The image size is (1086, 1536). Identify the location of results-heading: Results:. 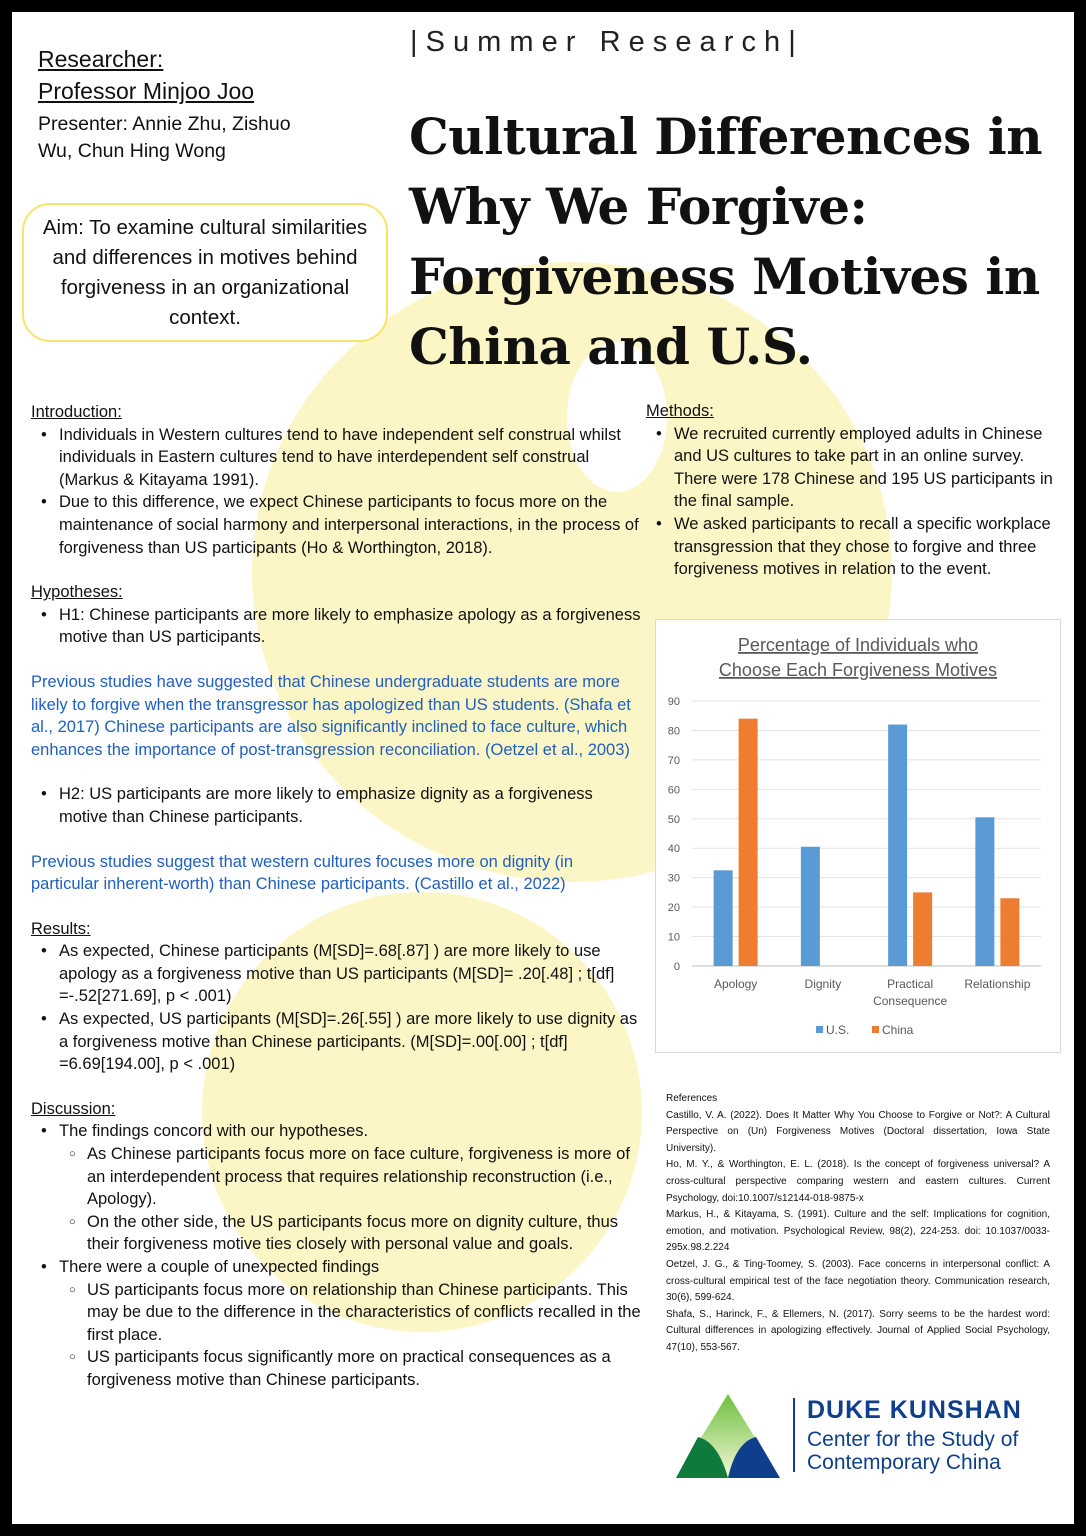
(61, 928).